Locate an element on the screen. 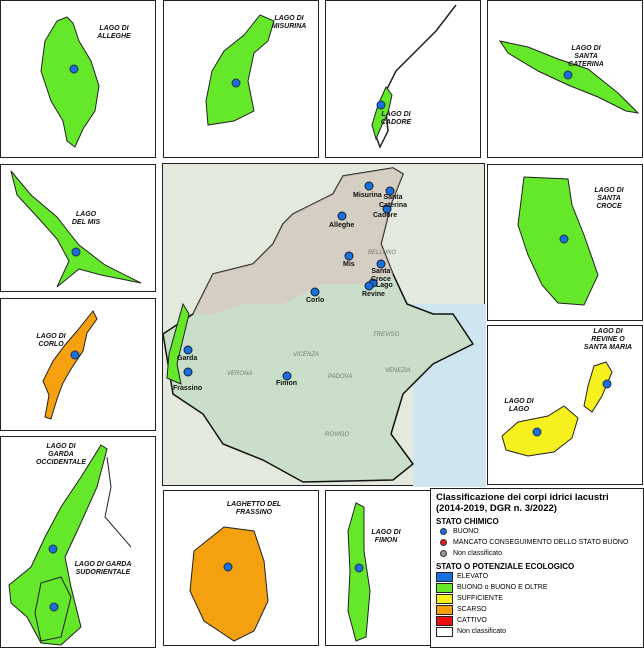  map-label: Santa Caterina is located at coordinates (393, 201).